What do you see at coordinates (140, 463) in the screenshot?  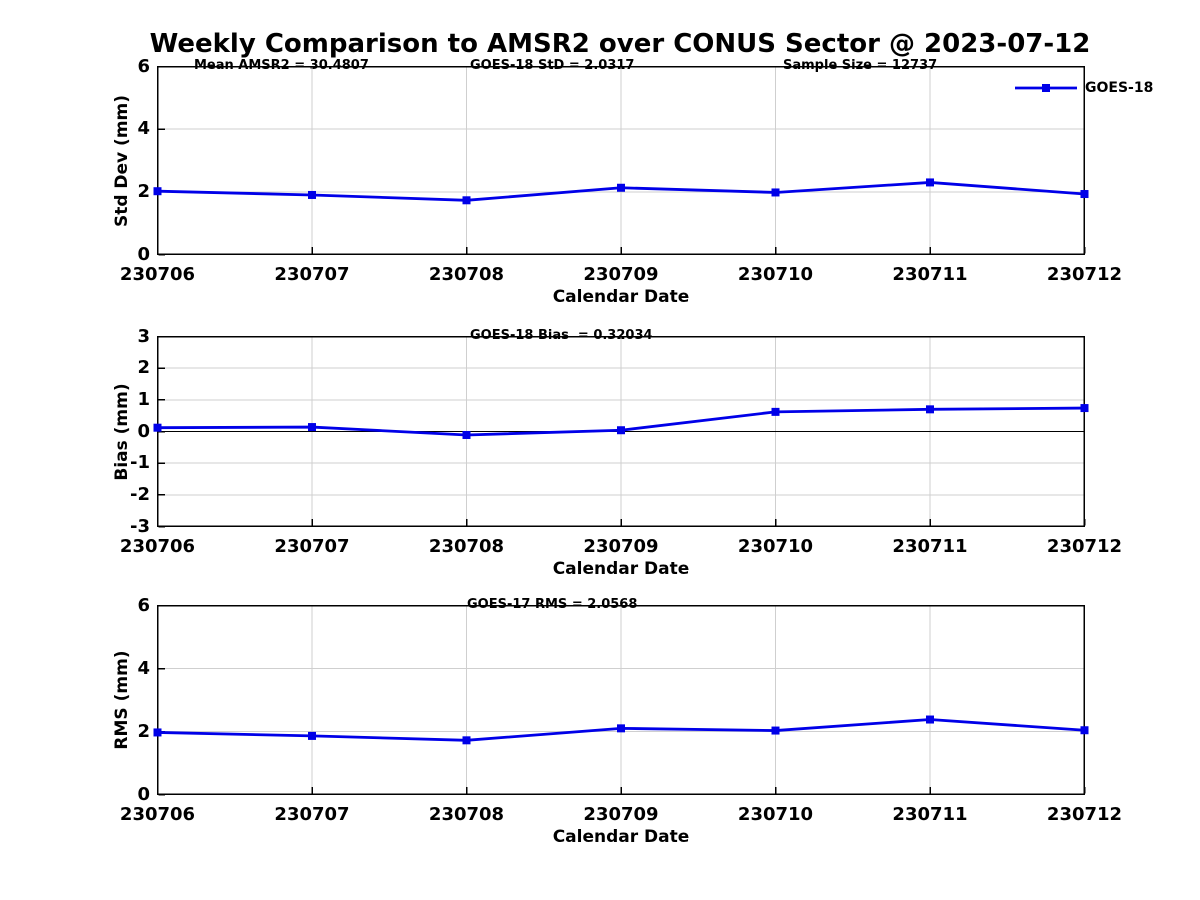 I see `y-tick-label: -1` at bounding box center [140, 463].